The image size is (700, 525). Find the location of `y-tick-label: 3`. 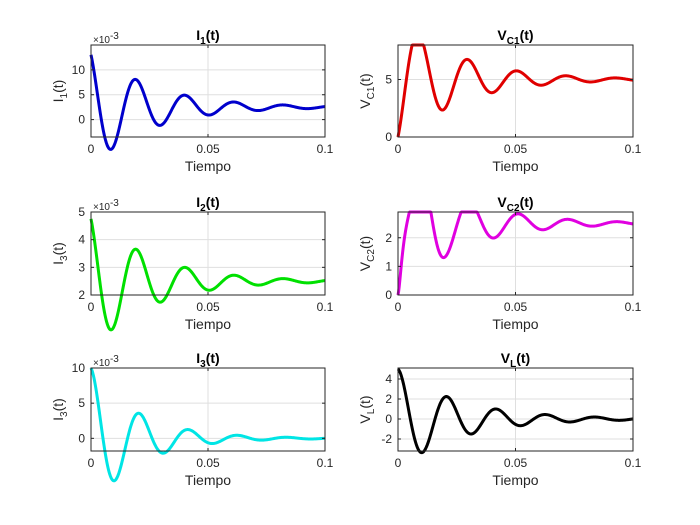

y-tick-label: 3 is located at coordinates (81, 267).